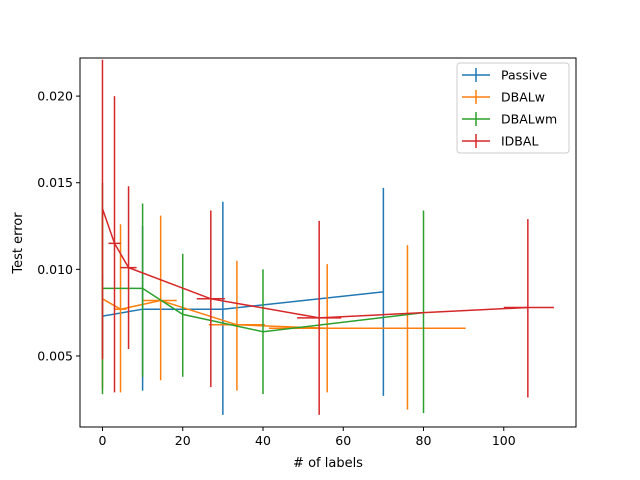 The image size is (640, 480). I want to click on legend-label-idbal: IDBAL, so click(519, 141).